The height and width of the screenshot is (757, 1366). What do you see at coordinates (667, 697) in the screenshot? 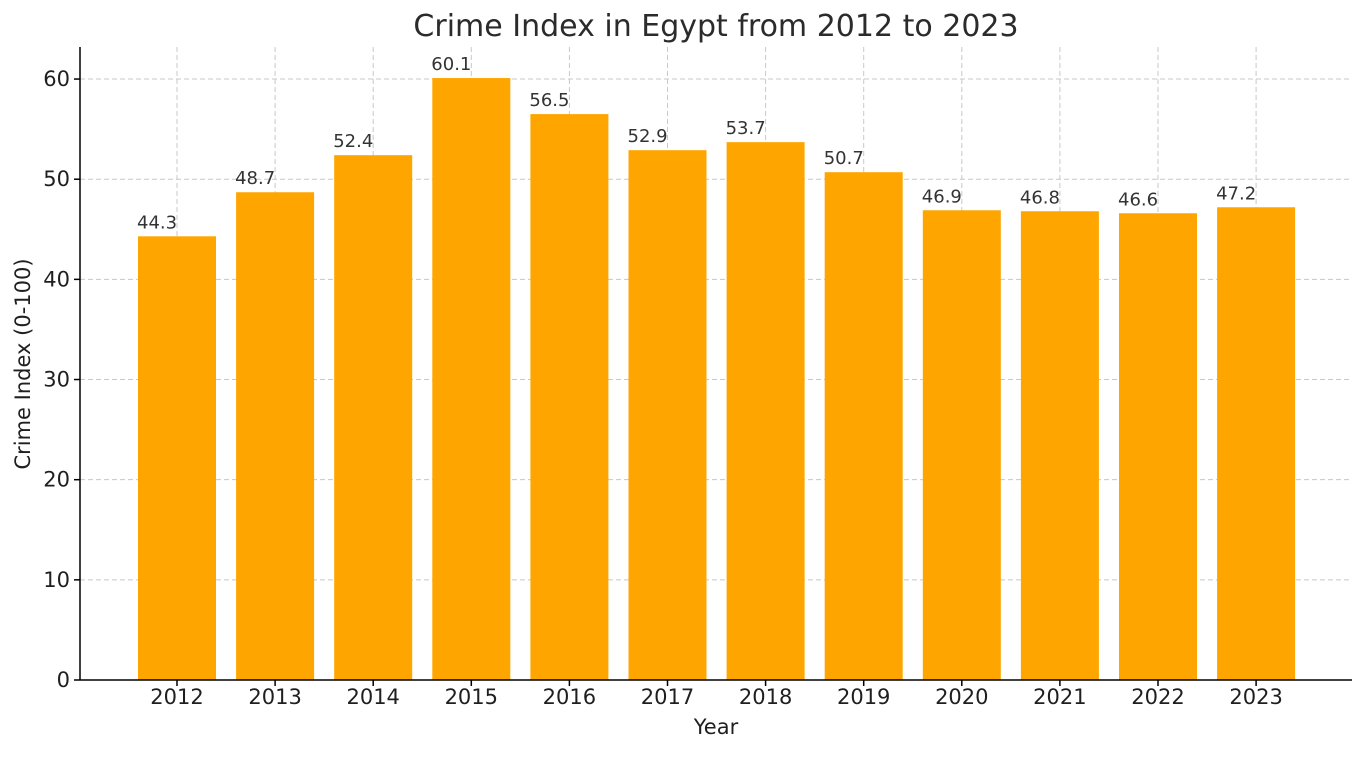
I see `x-tick-label-2017: 2017` at bounding box center [667, 697].